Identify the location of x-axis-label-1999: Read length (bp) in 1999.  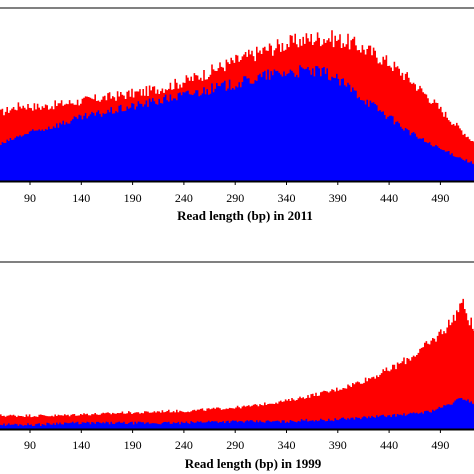
(253, 463).